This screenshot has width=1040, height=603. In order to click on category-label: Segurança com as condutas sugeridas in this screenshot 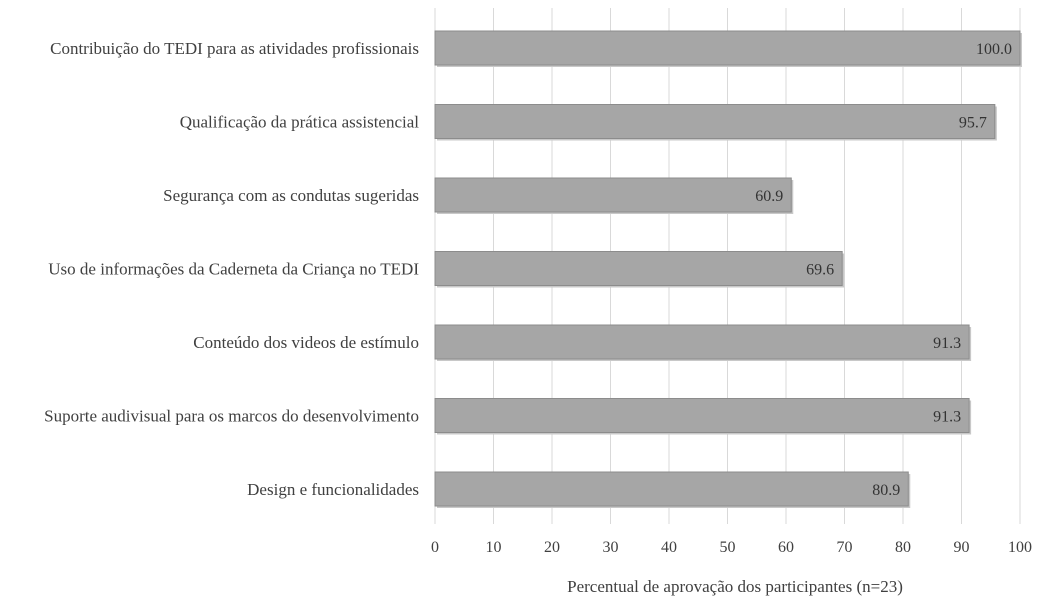, I will do `click(291, 195)`.